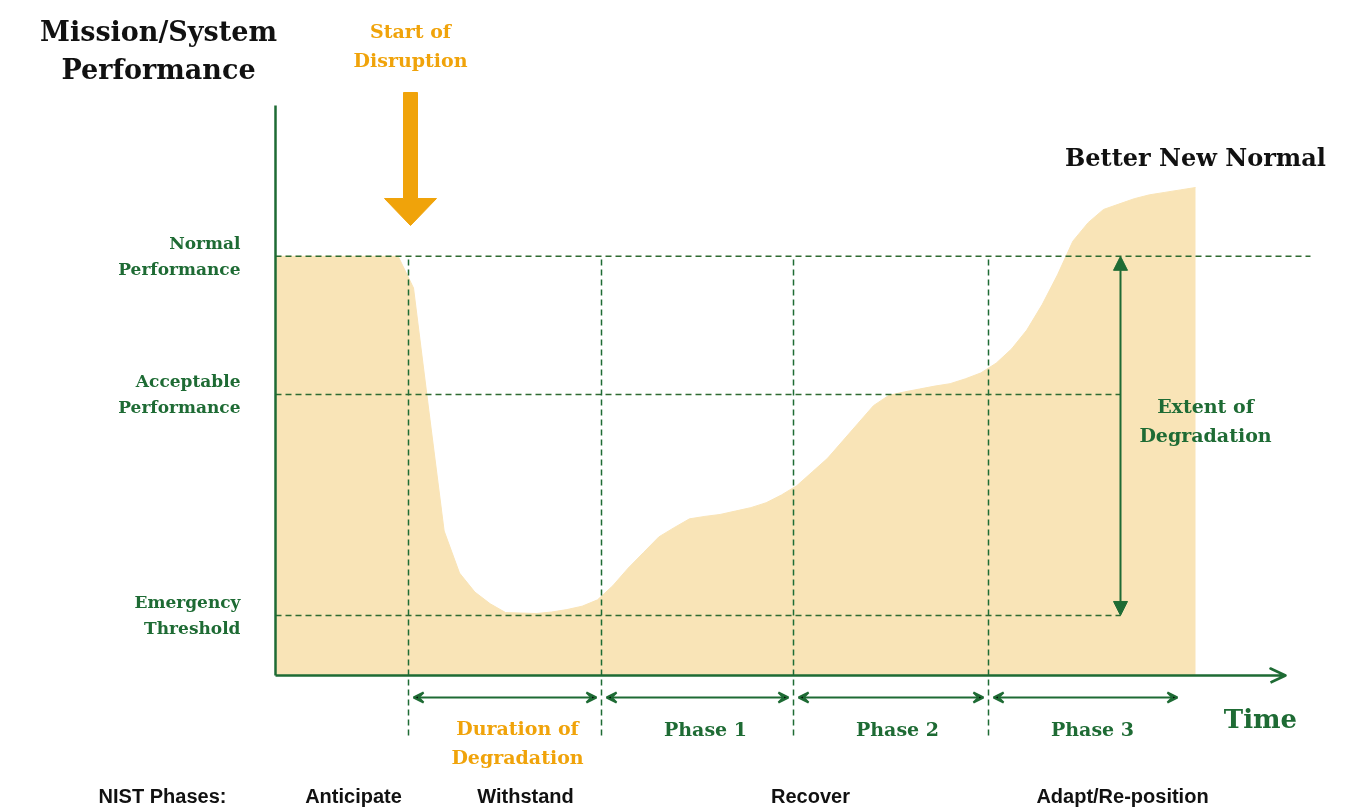 This screenshot has width=1371, height=809. What do you see at coordinates (353, 795) in the screenshot?
I see `text: Anticipate` at bounding box center [353, 795].